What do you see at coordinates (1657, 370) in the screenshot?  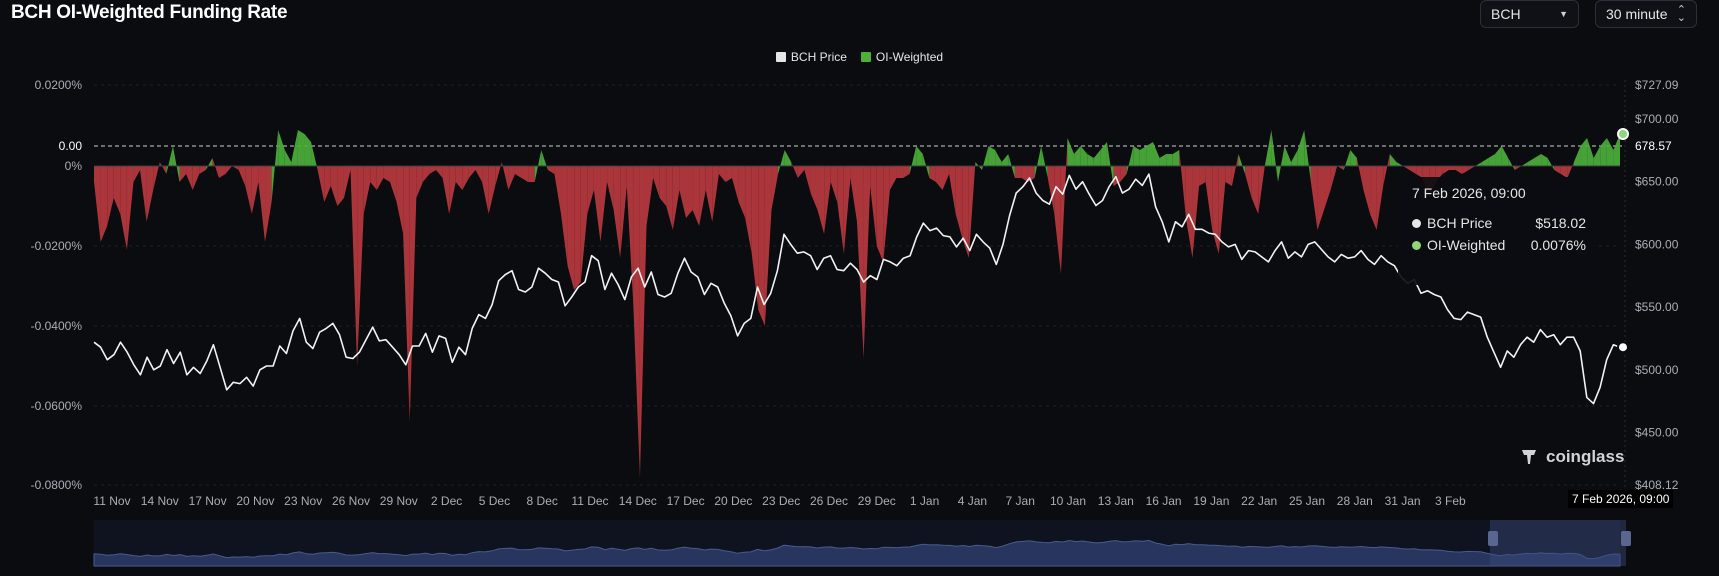 I see `y-right-tick-label: $500.00` at bounding box center [1657, 370].